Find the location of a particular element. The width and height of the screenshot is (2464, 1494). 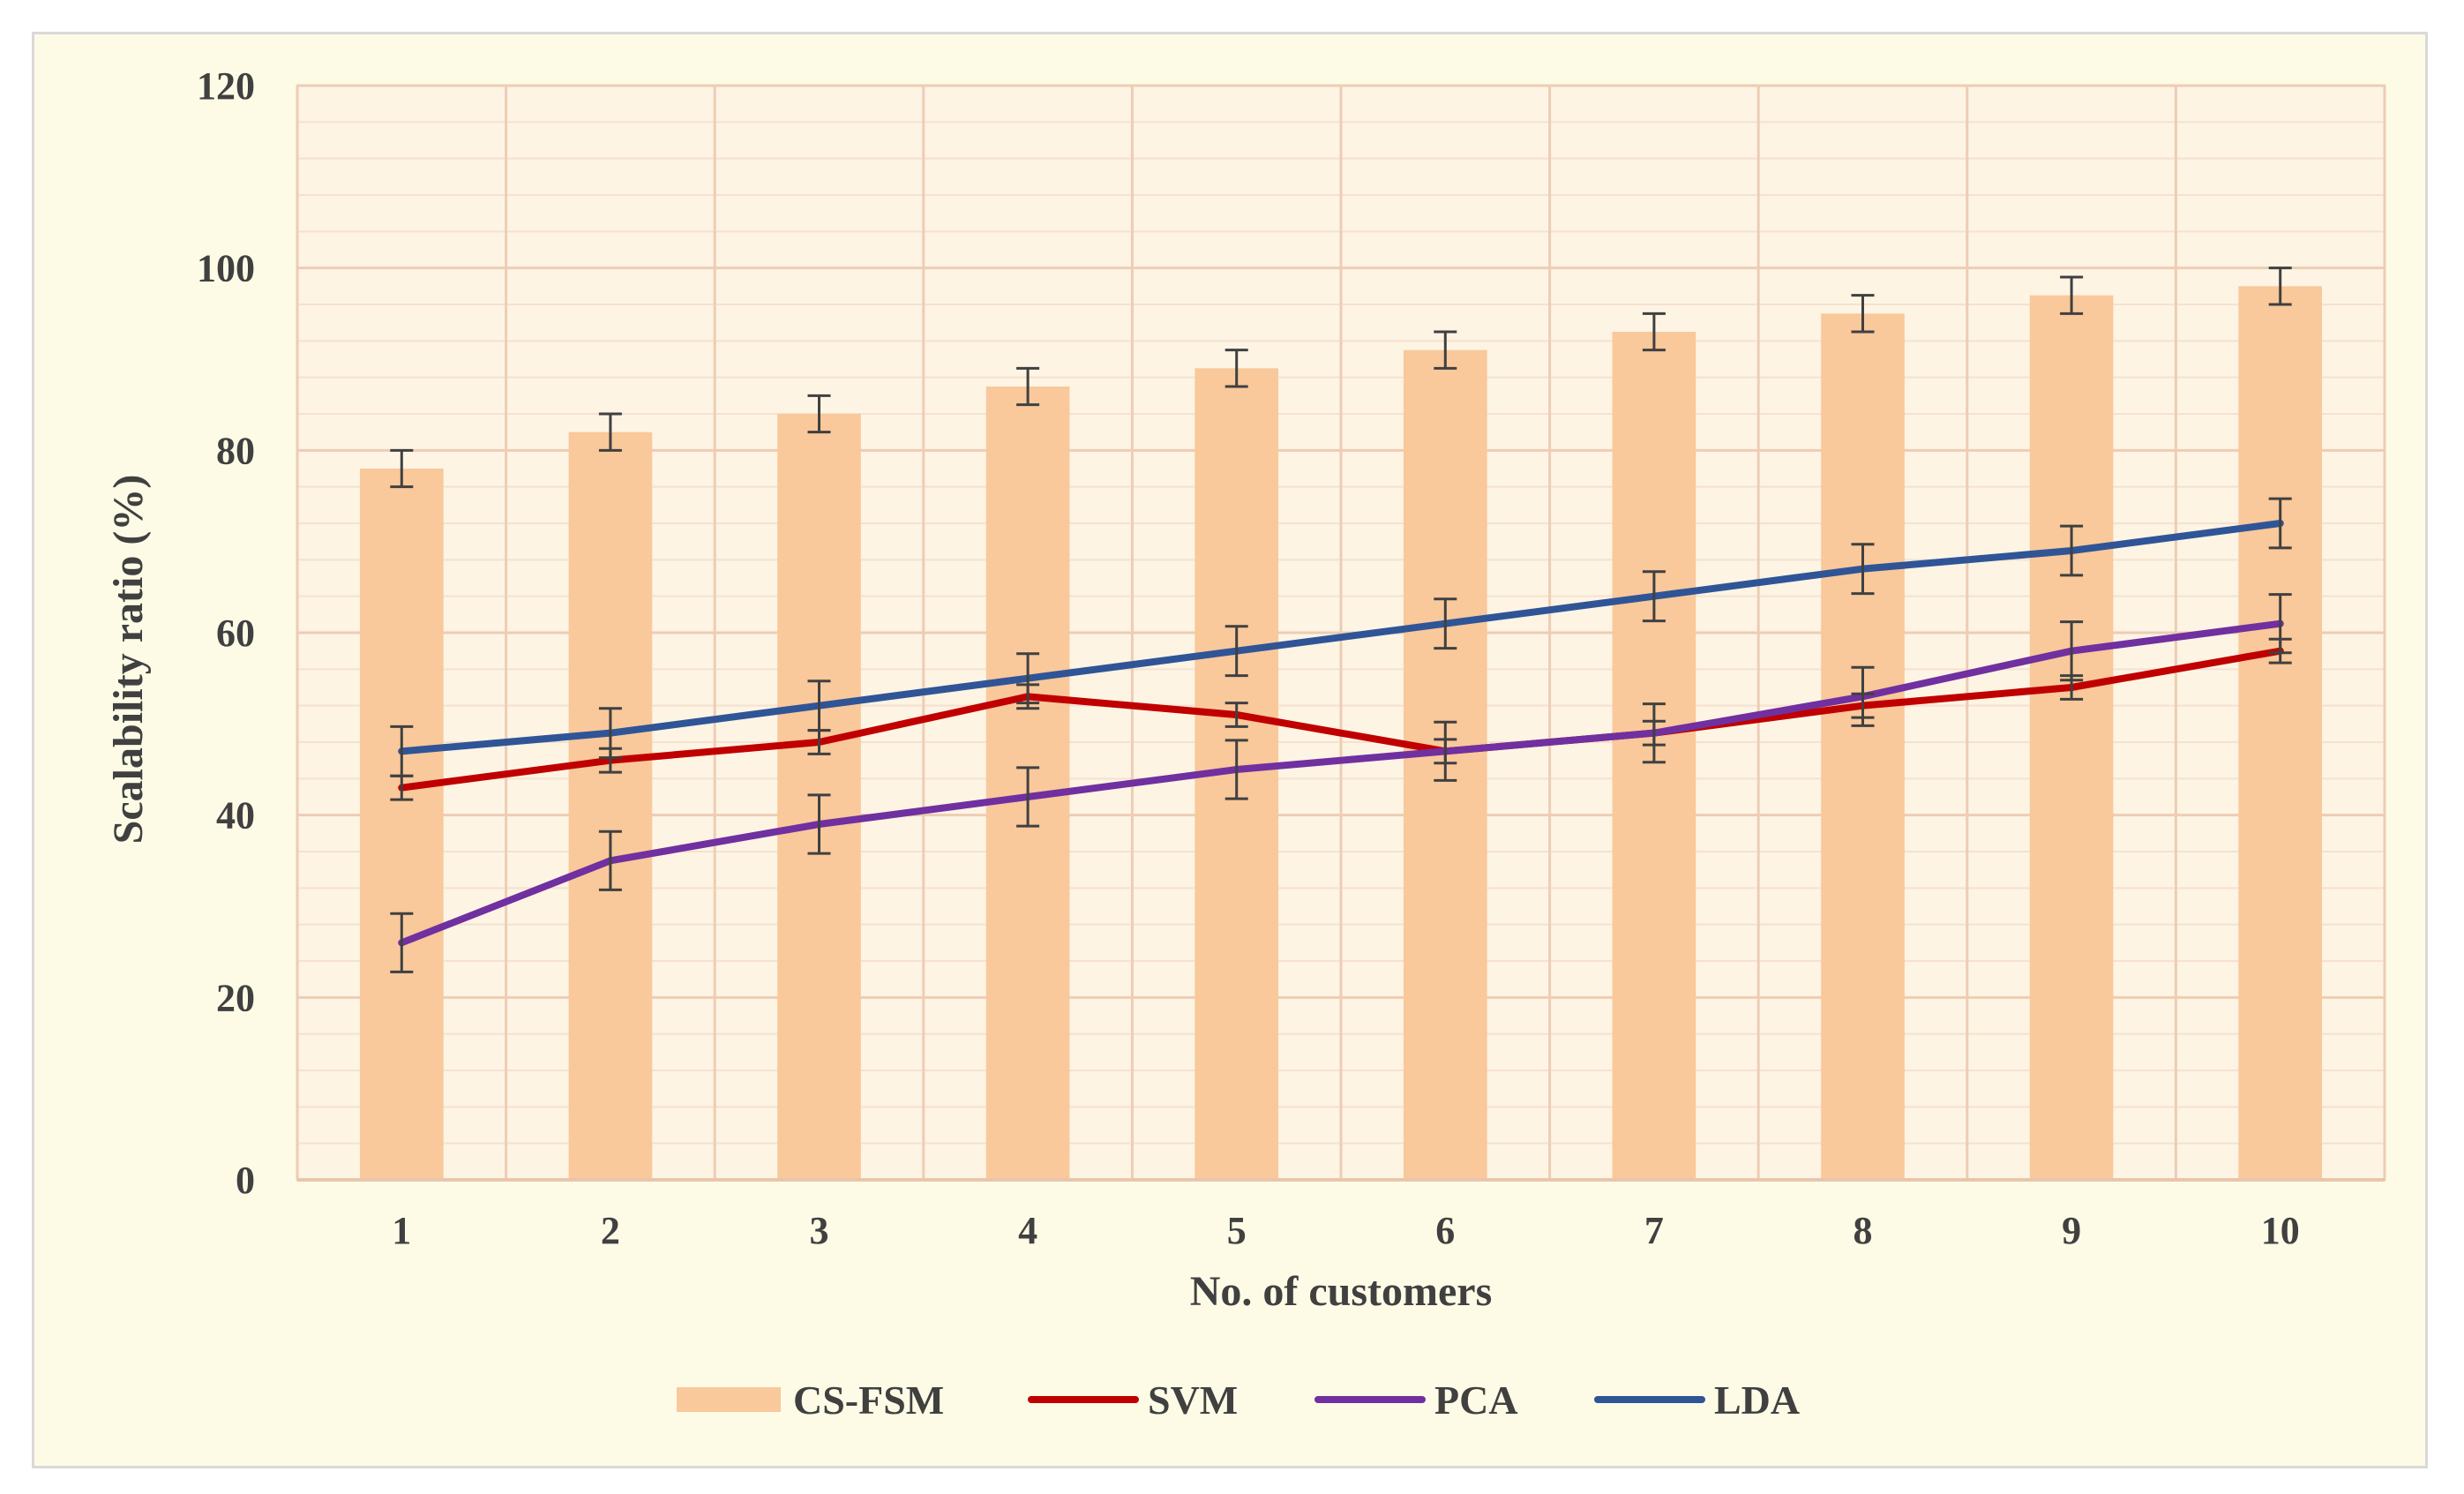

x-tick-label: 7 is located at coordinates (1654, 1230).